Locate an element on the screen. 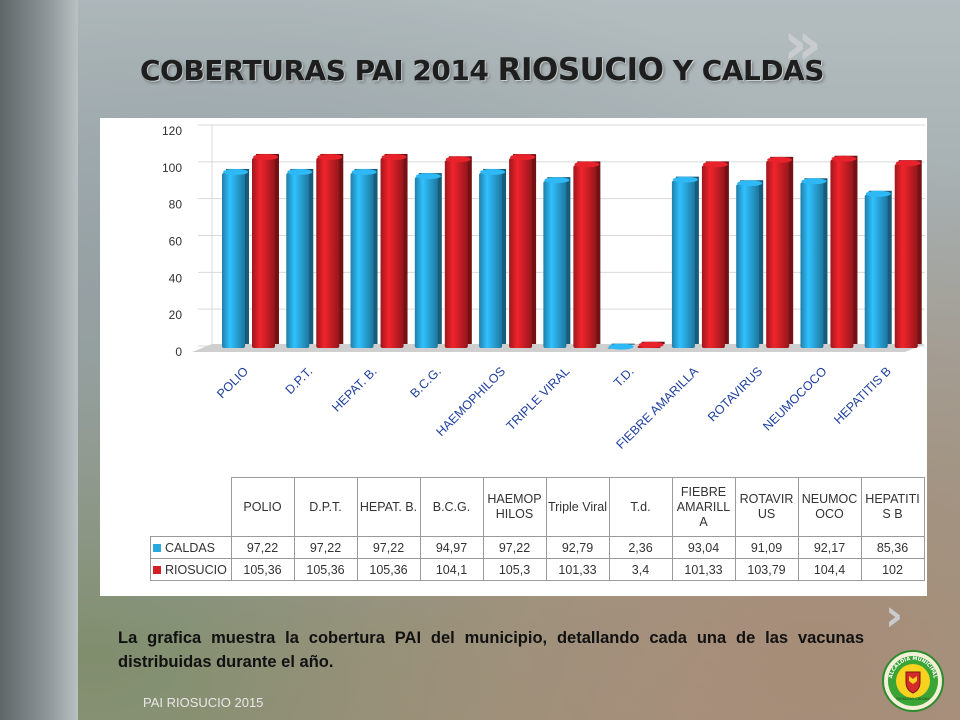 Image resolution: width=960 pixels, height=720 pixels. y-tick-label: 20 is located at coordinates (176, 315).